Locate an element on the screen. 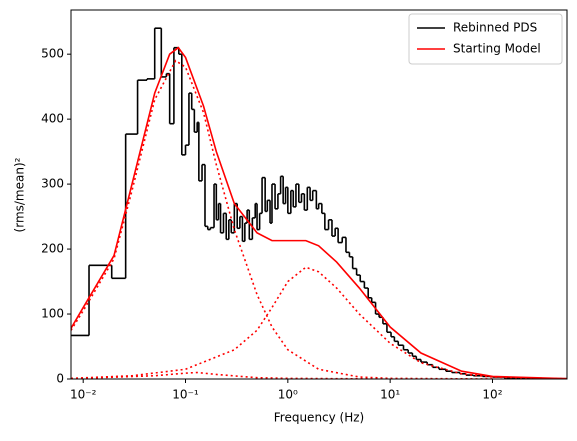  x-tick-label: 10⁻² is located at coordinates (83, 395).